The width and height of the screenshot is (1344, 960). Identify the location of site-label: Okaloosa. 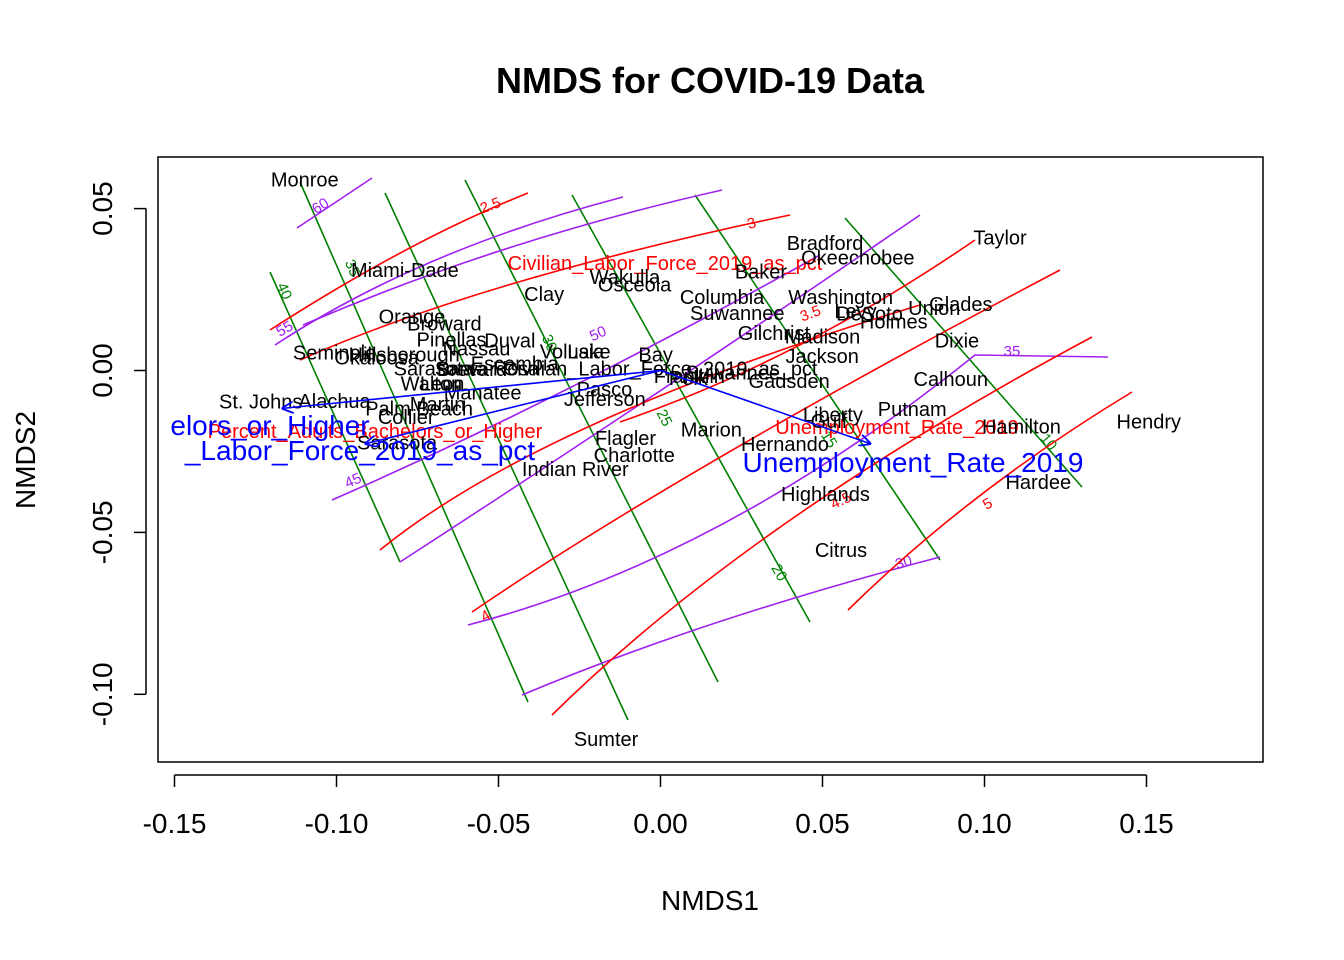
(376, 358).